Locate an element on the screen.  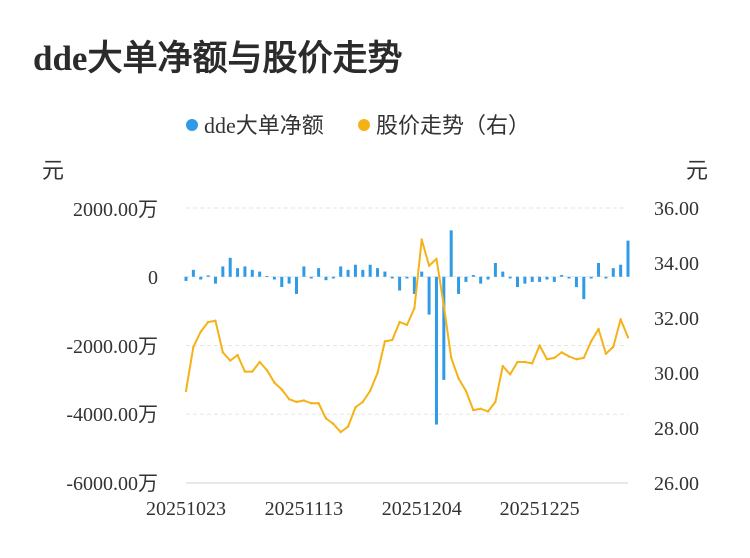
left-tick-label: -6000.00万 is located at coordinates (112, 484).